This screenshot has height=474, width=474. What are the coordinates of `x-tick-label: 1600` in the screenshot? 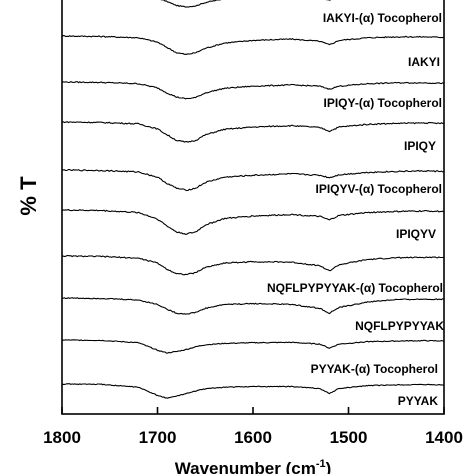 It's located at (253, 437).